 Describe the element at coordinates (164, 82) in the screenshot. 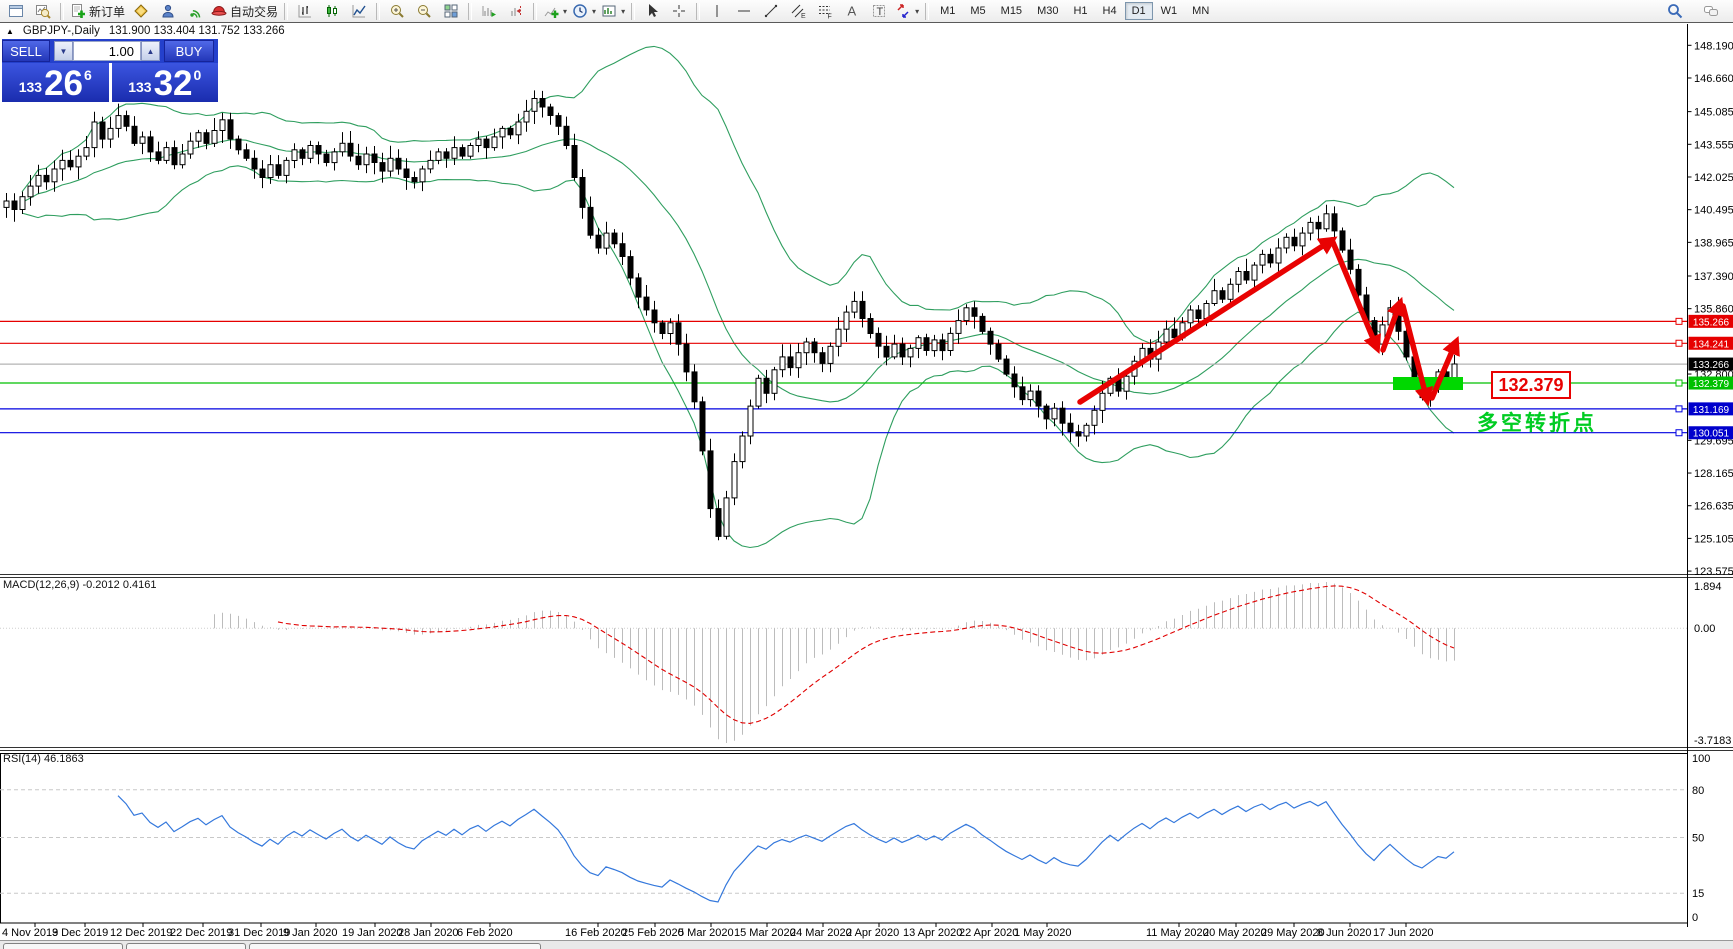

I see `buy-price: 133 32 0` at that location.